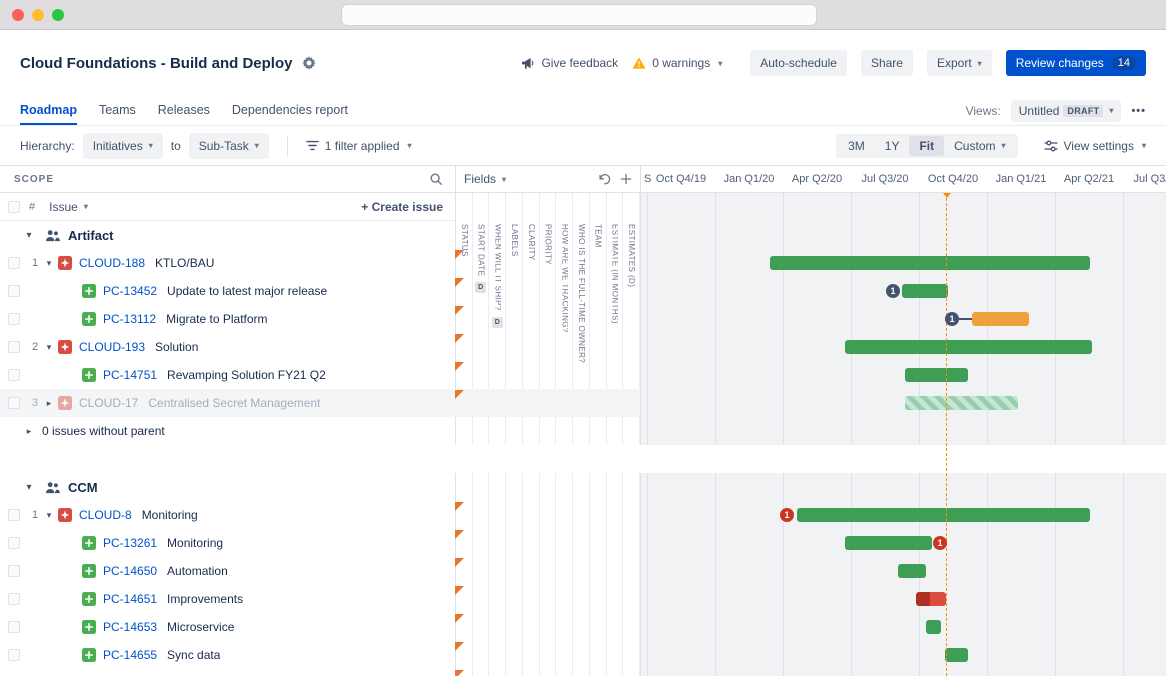 This screenshot has width=1166, height=676. I want to click on view-settings-dropdown: View settings ▾, so click(1094, 146).